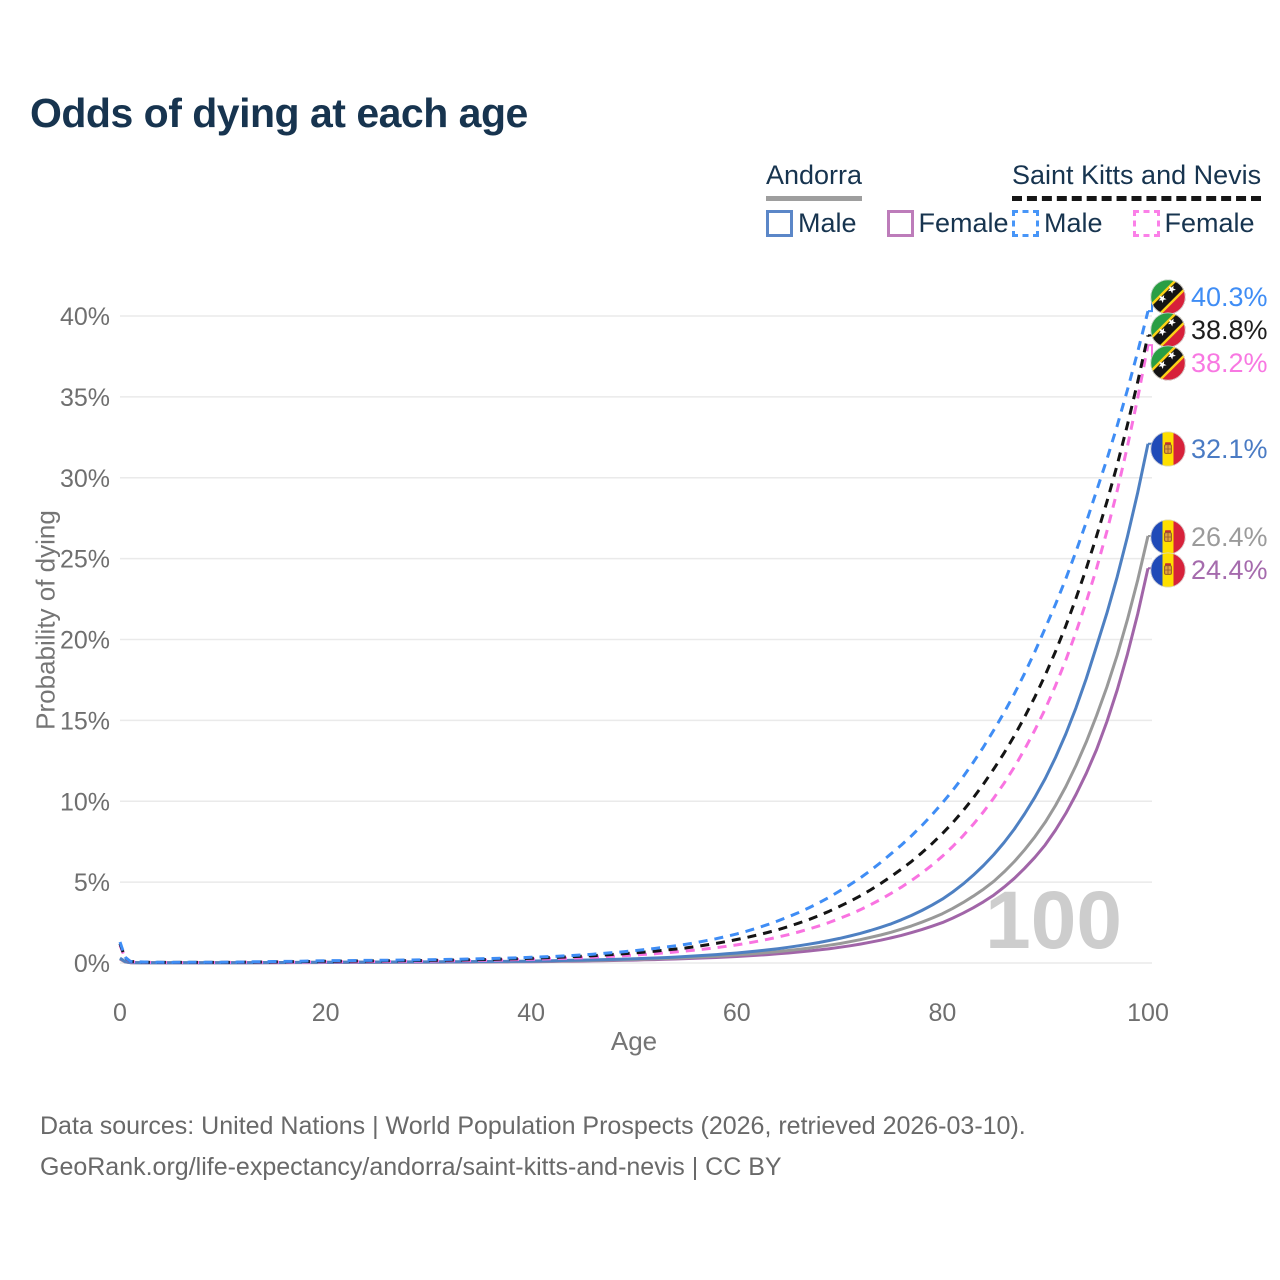 The image size is (1280, 1280). I want to click on legend-country-andorra: Andorra, so click(814, 180).